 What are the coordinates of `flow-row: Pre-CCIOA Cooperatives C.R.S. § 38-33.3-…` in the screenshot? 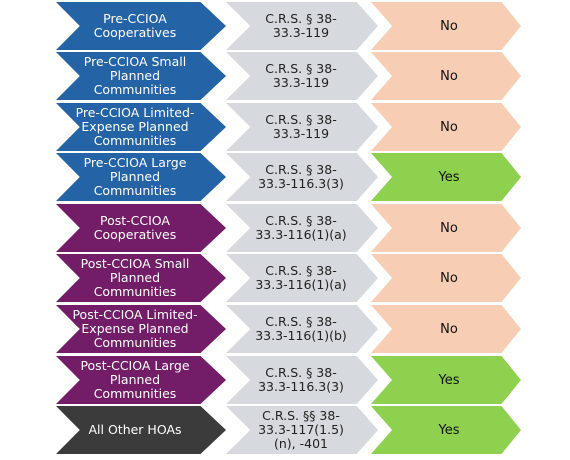 It's located at (285, 26).